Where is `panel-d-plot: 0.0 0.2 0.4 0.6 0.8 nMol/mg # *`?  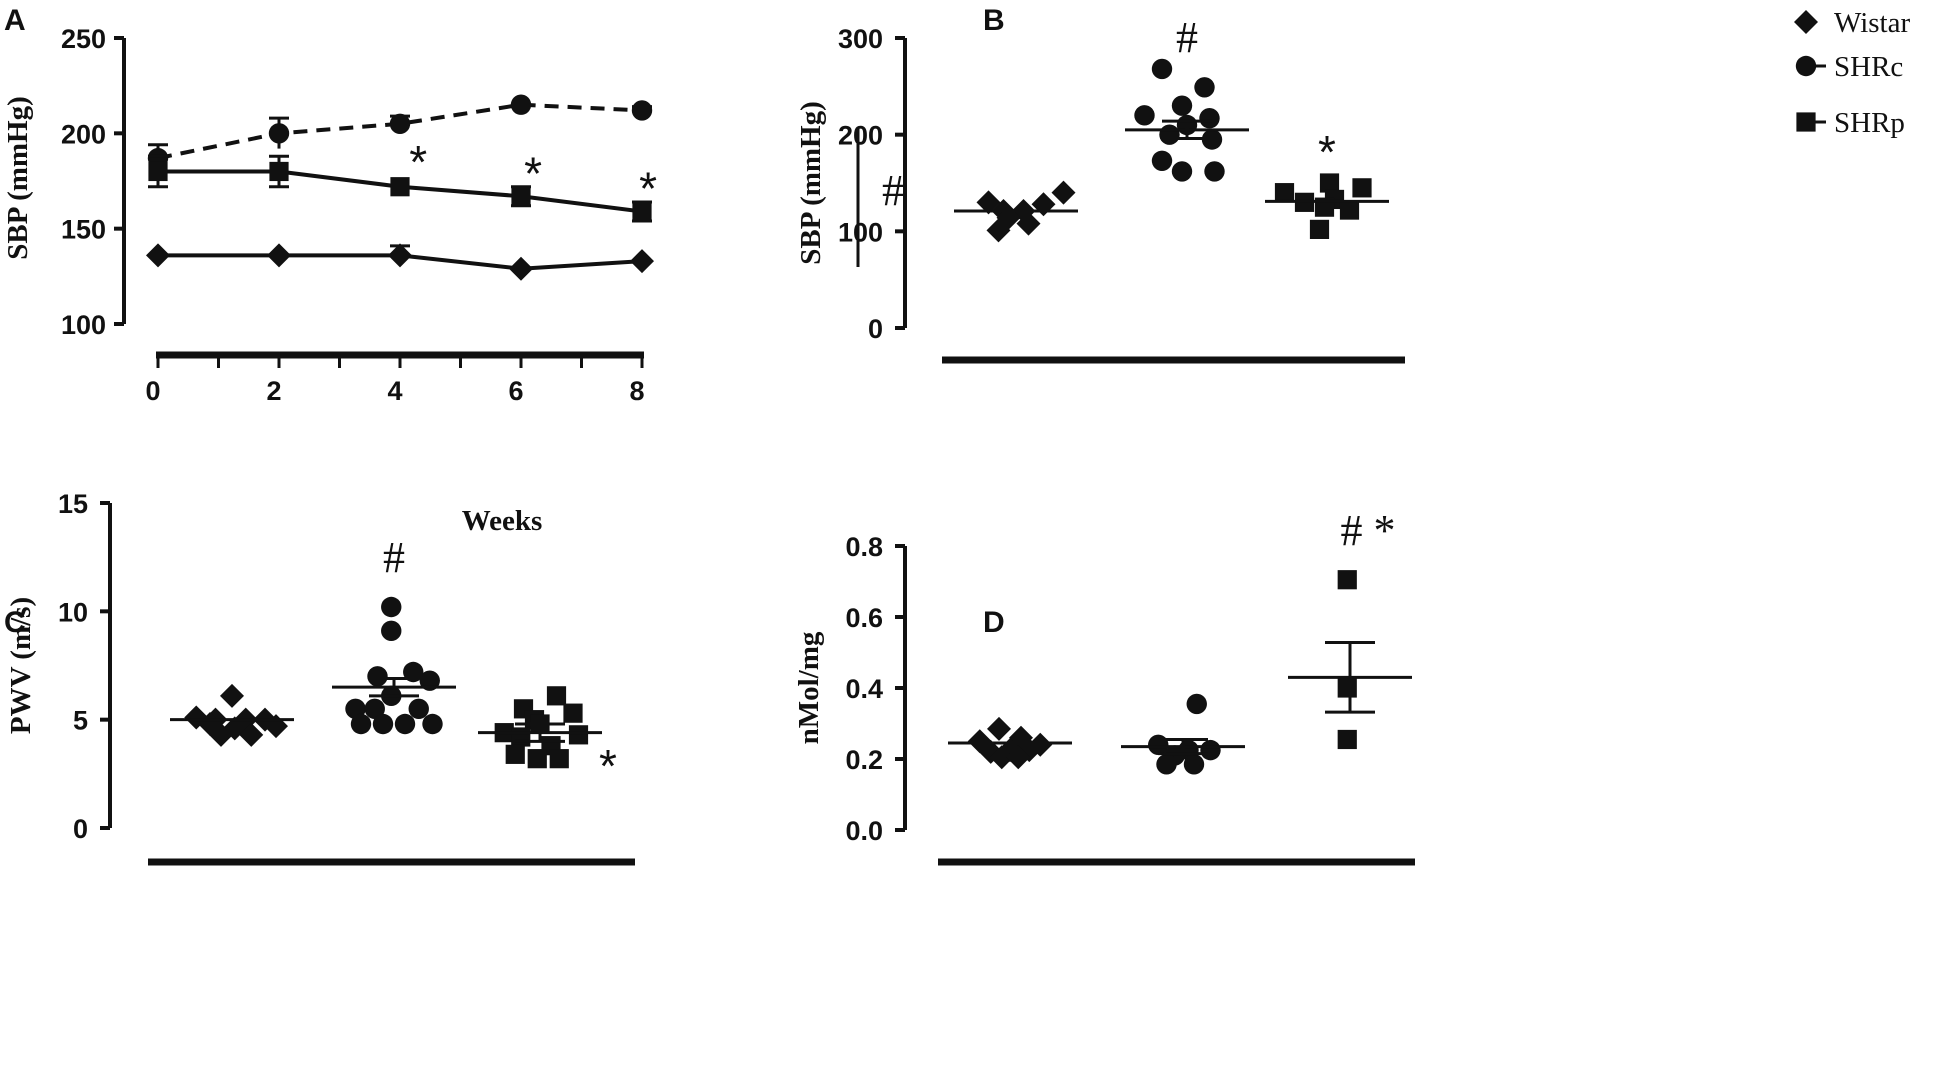 panel-d-plot: 0.0 0.2 0.4 0.6 0.8 nMol/mg # * is located at coordinates (1104, 686).